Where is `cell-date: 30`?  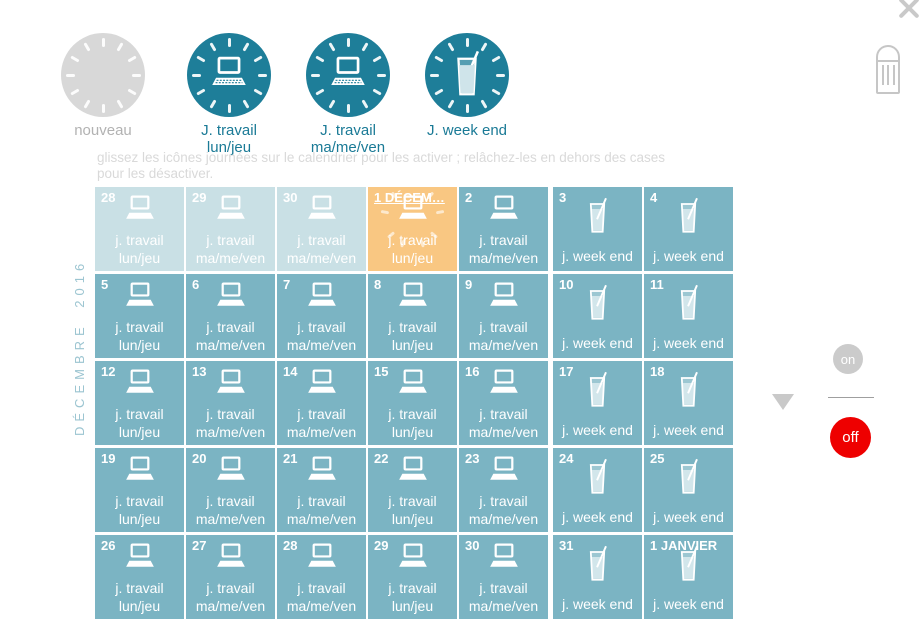
cell-date: 30 is located at coordinates (290, 197).